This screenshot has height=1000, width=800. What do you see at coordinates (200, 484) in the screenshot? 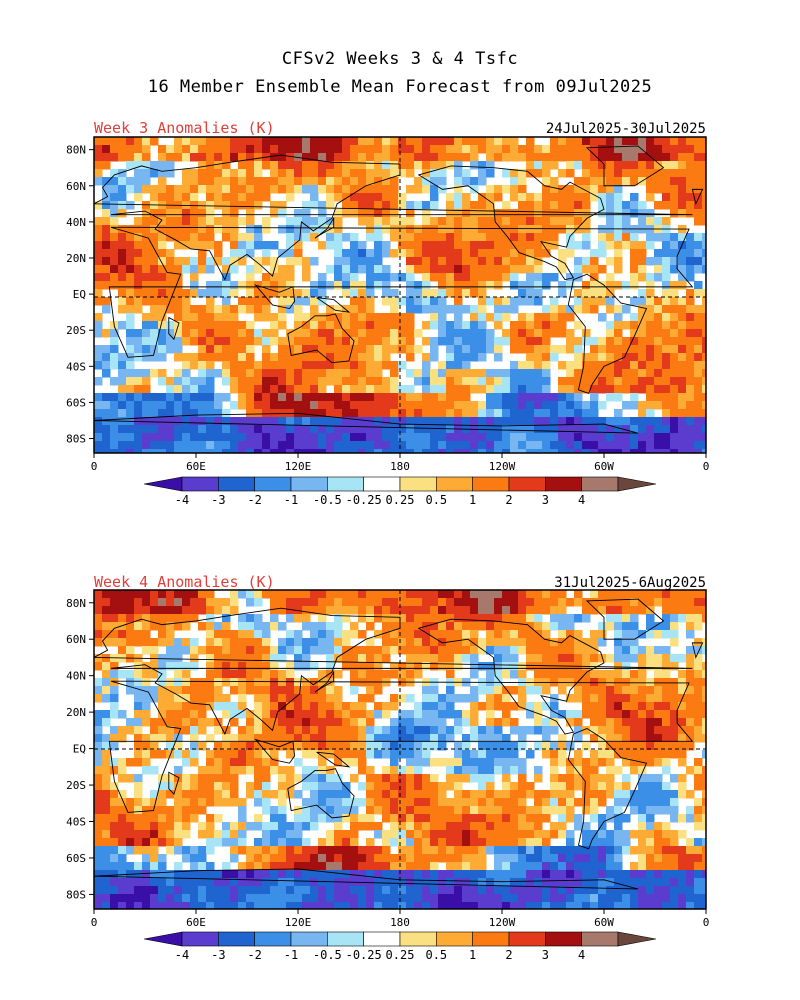
I see `colorbar-segment` at bounding box center [200, 484].